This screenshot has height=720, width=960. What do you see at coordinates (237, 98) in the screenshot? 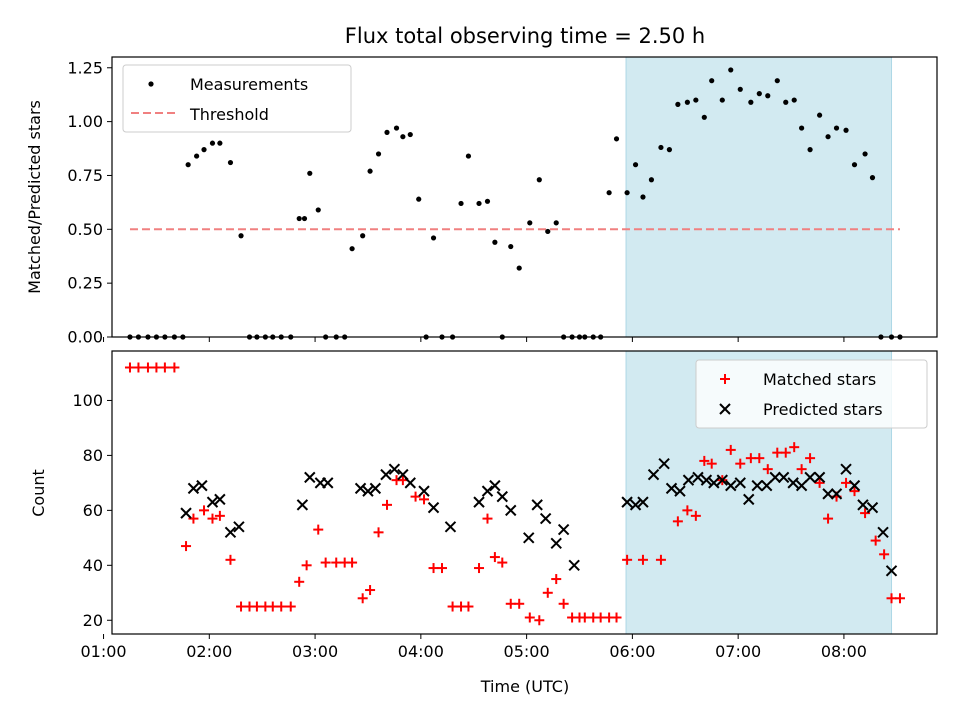
I see `top-legend-box` at bounding box center [237, 98].